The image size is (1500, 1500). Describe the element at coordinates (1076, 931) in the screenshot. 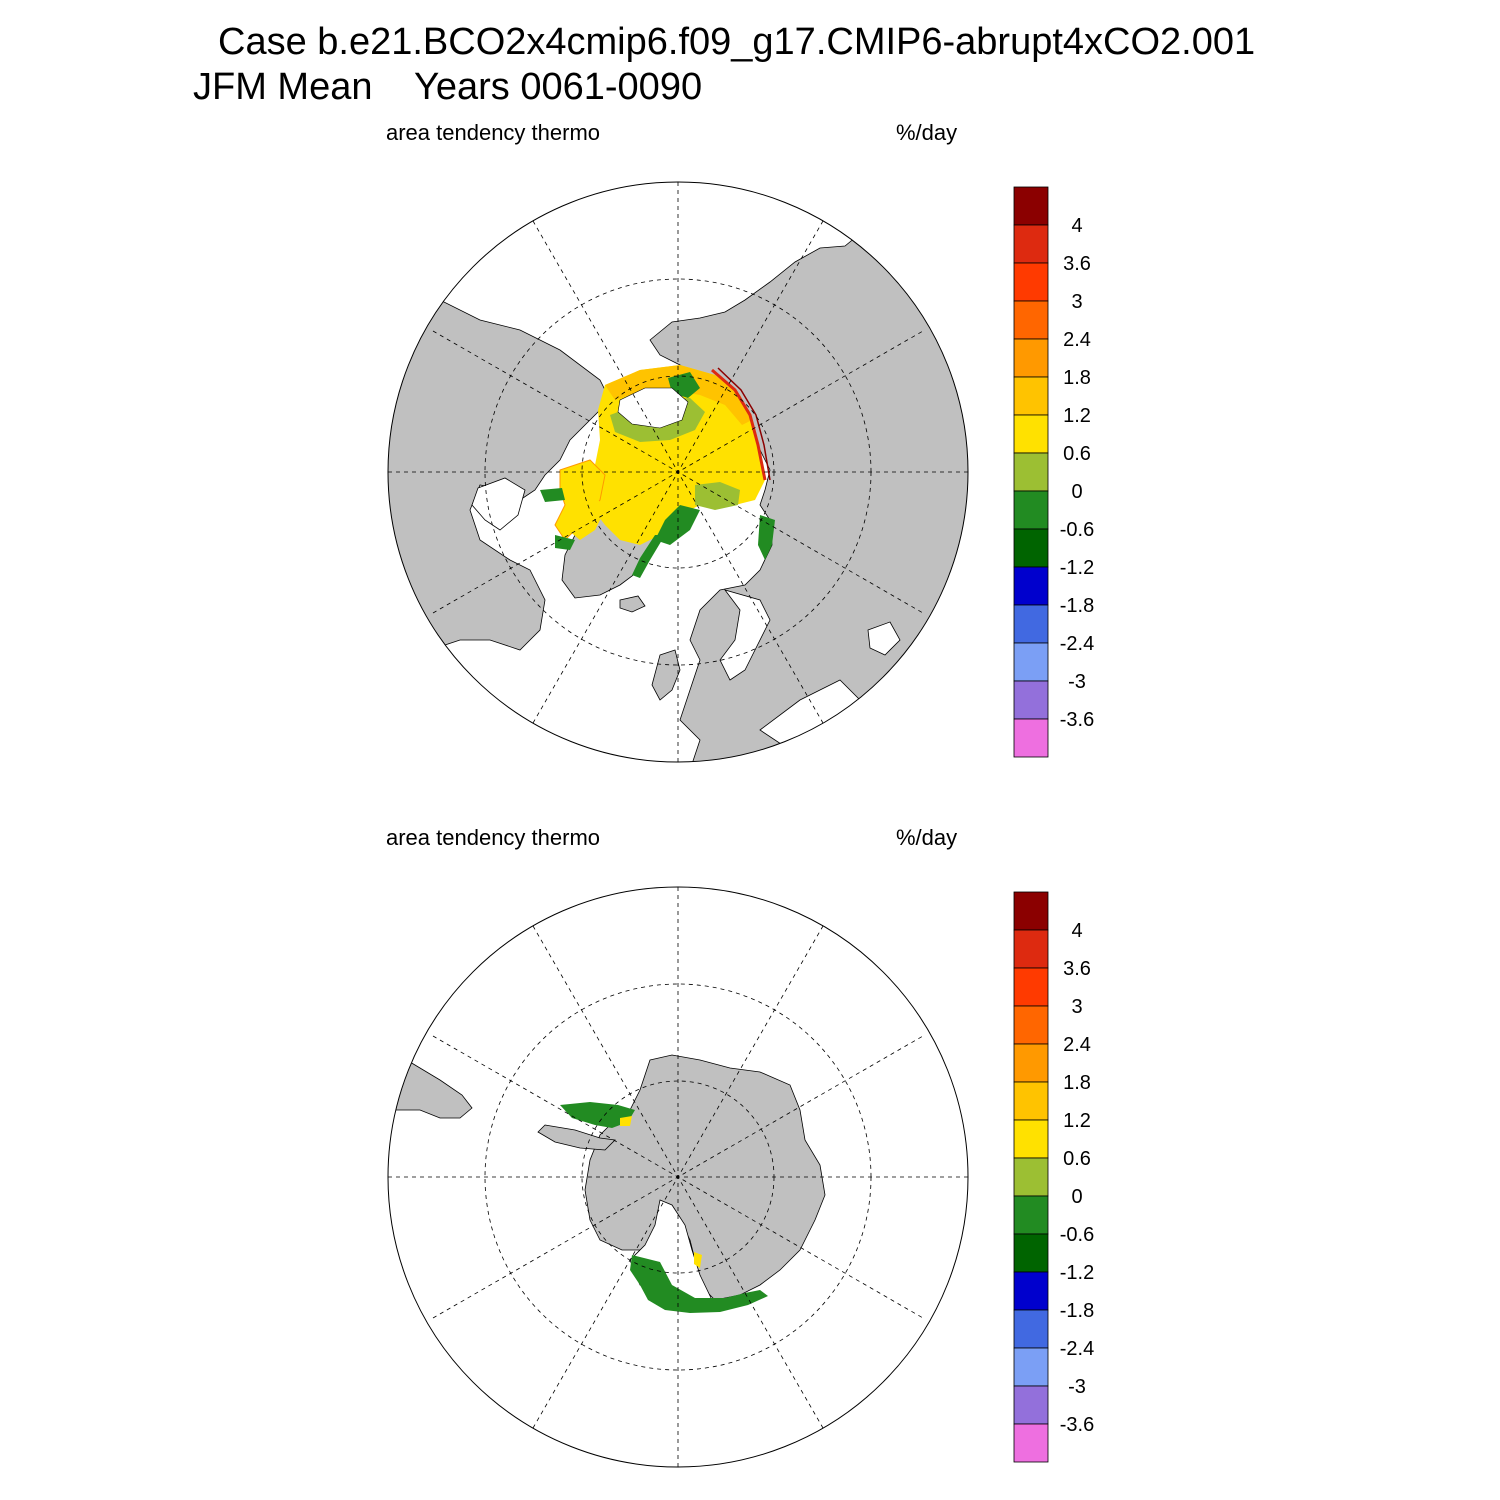

I see `south-colorbar-tick-label: 4` at that location.